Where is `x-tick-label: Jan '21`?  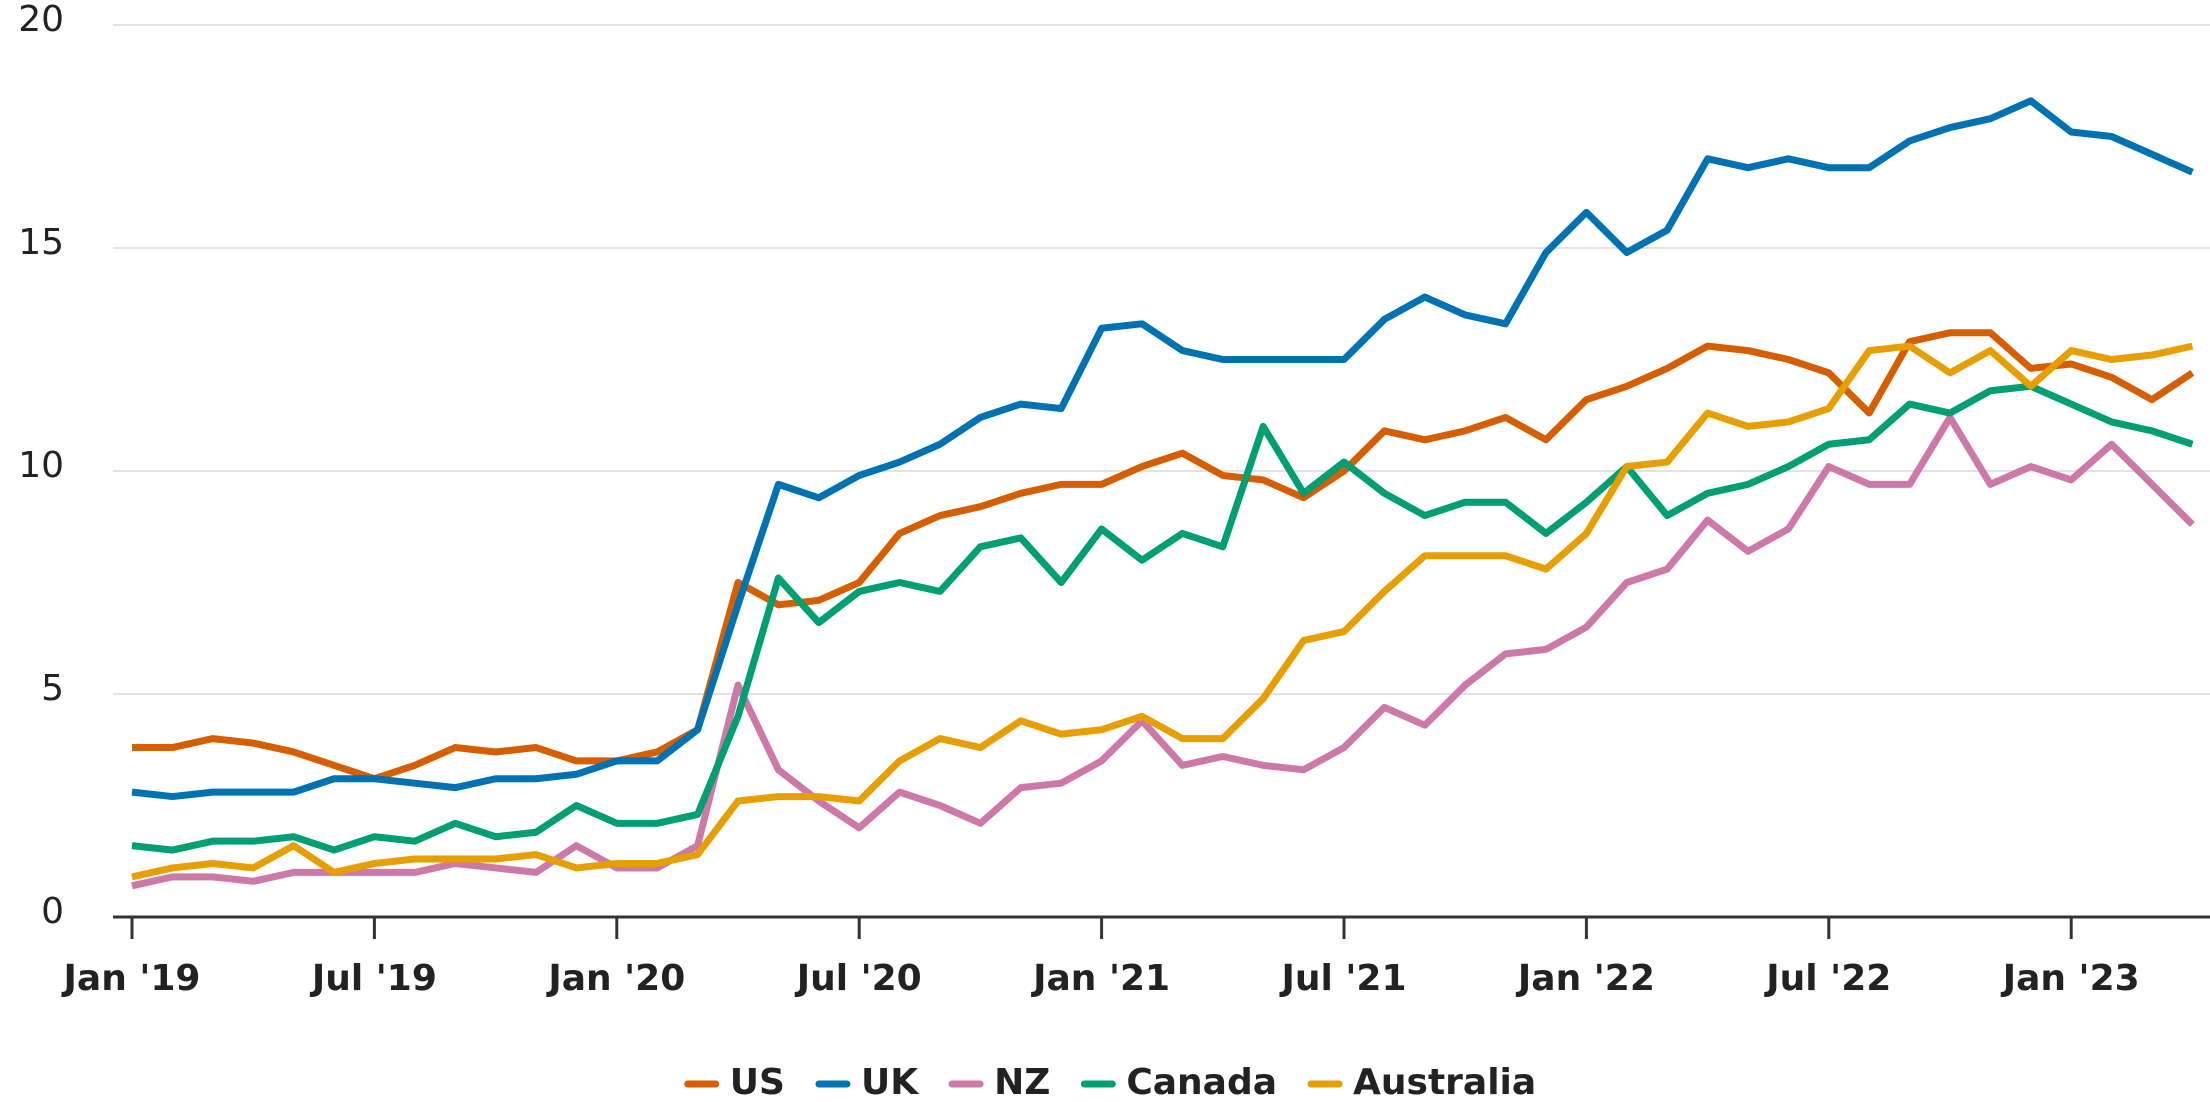
x-tick-label: Jan '21 is located at coordinates (1100, 978).